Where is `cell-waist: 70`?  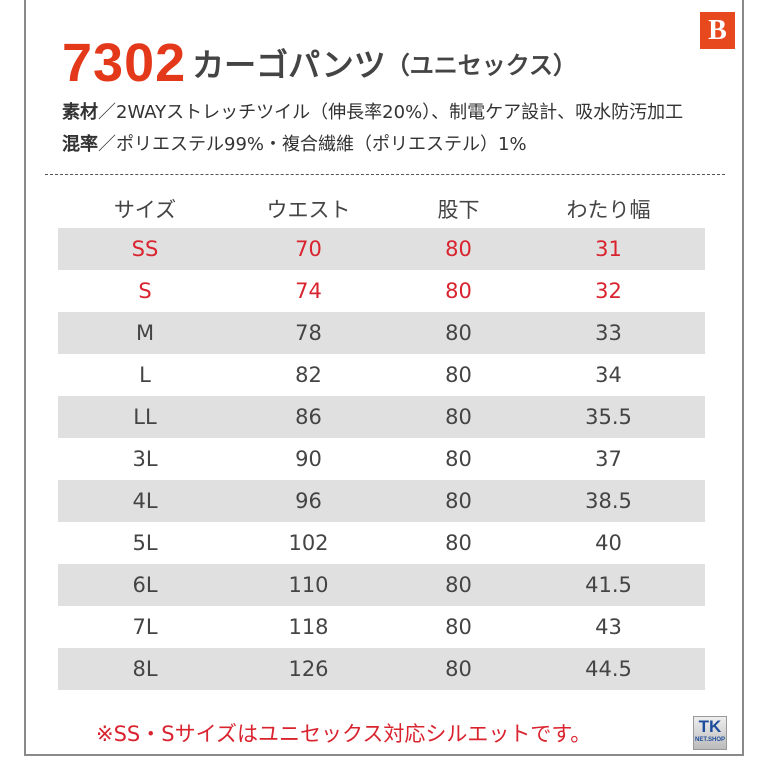 cell-waist: 70 is located at coordinates (308, 249).